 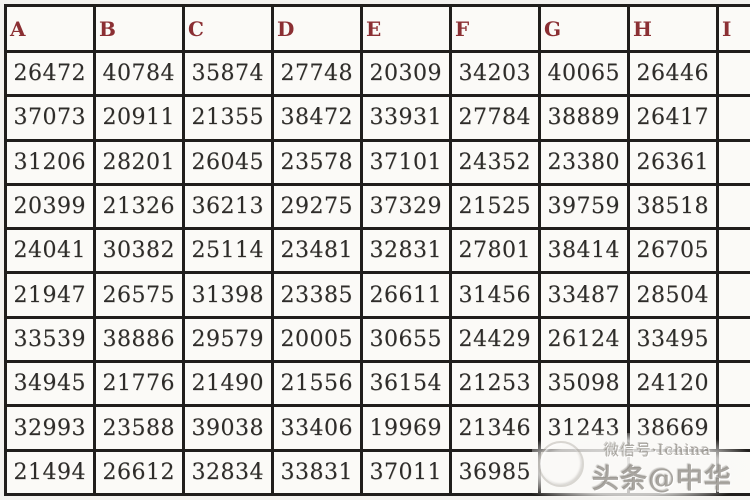 I want to click on table-cell: 24352, so click(x=495, y=162).